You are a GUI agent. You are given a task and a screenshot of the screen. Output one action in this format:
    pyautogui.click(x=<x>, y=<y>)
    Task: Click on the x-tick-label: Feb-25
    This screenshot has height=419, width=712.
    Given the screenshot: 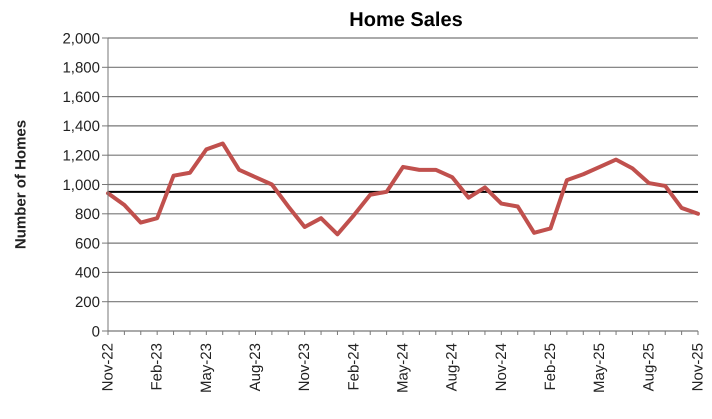 What is the action you would take?
    pyautogui.click(x=550, y=367)
    